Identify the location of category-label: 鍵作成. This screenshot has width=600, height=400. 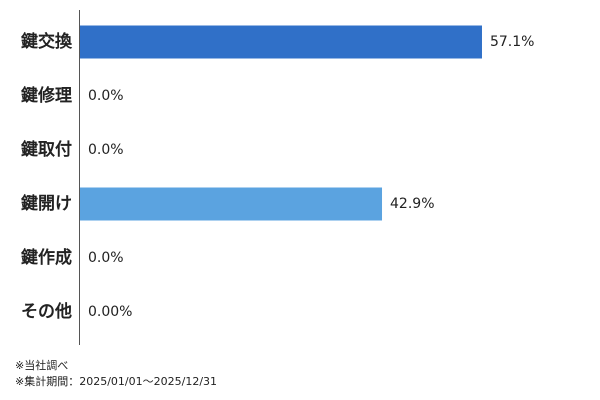
(46, 257).